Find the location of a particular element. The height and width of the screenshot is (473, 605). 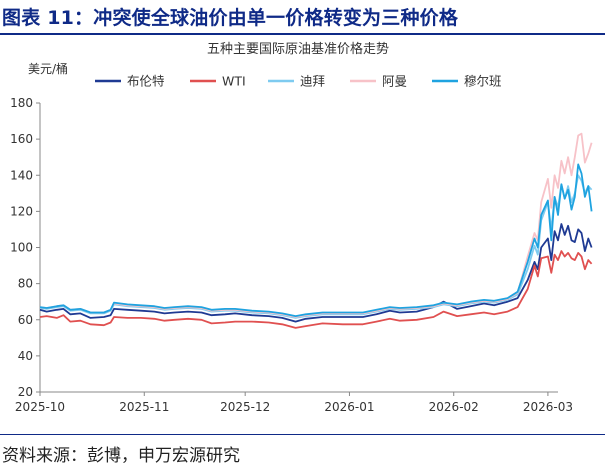

y-tick-label: 80 is located at coordinates (25, 284).